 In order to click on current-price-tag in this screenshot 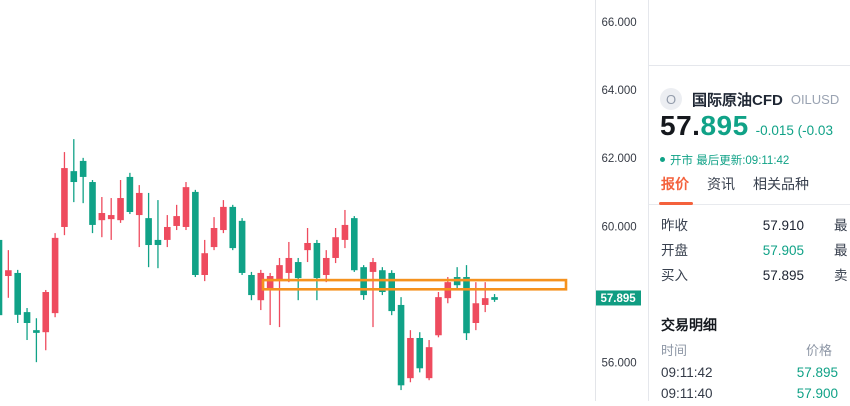, I will do `click(618, 298)`.